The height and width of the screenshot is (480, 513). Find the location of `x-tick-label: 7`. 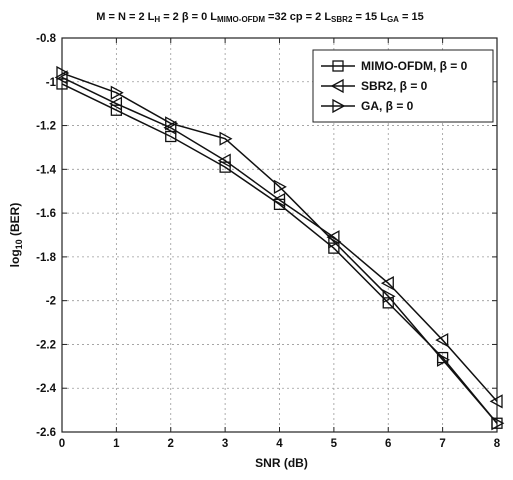

x-tick-label: 7 is located at coordinates (442, 444).